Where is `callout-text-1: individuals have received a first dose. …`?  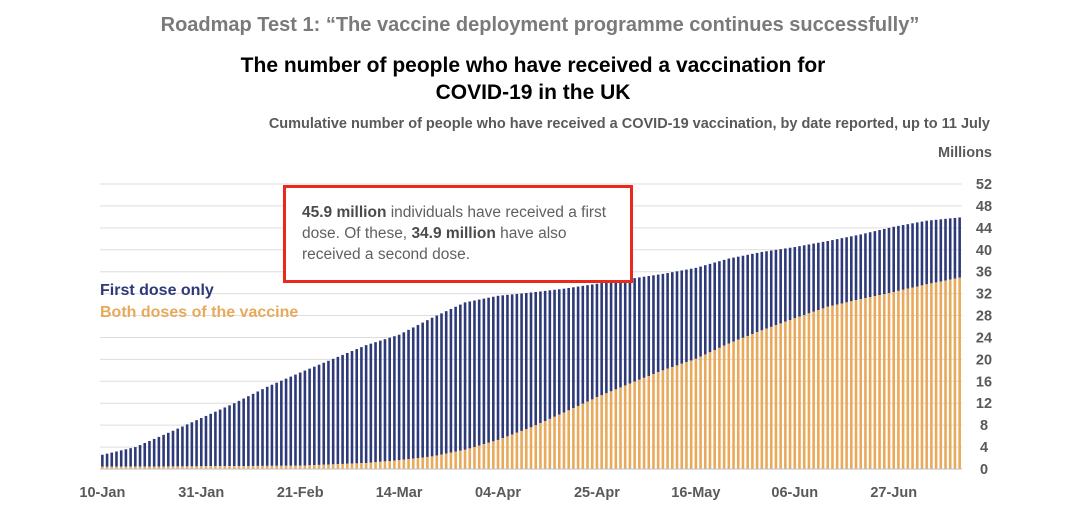
callout-text-1: individuals have received a first dose. … is located at coordinates (454, 223).